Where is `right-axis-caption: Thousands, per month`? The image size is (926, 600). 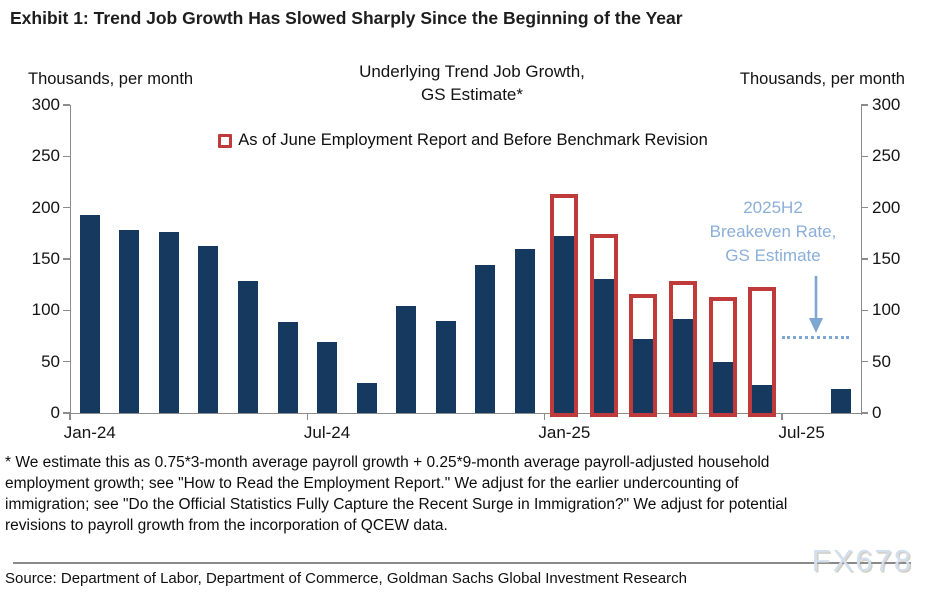
right-axis-caption: Thousands, per month is located at coordinates (822, 79).